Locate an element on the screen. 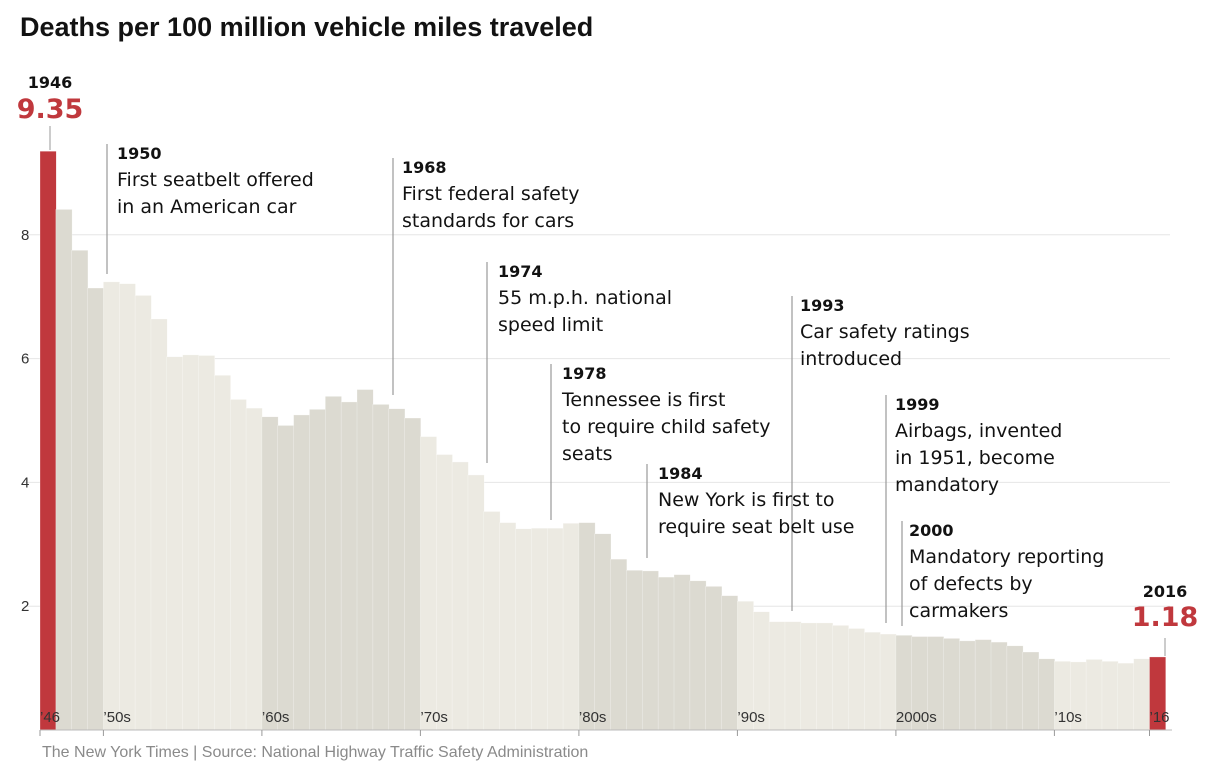  bar-1970 is located at coordinates (428, 583).